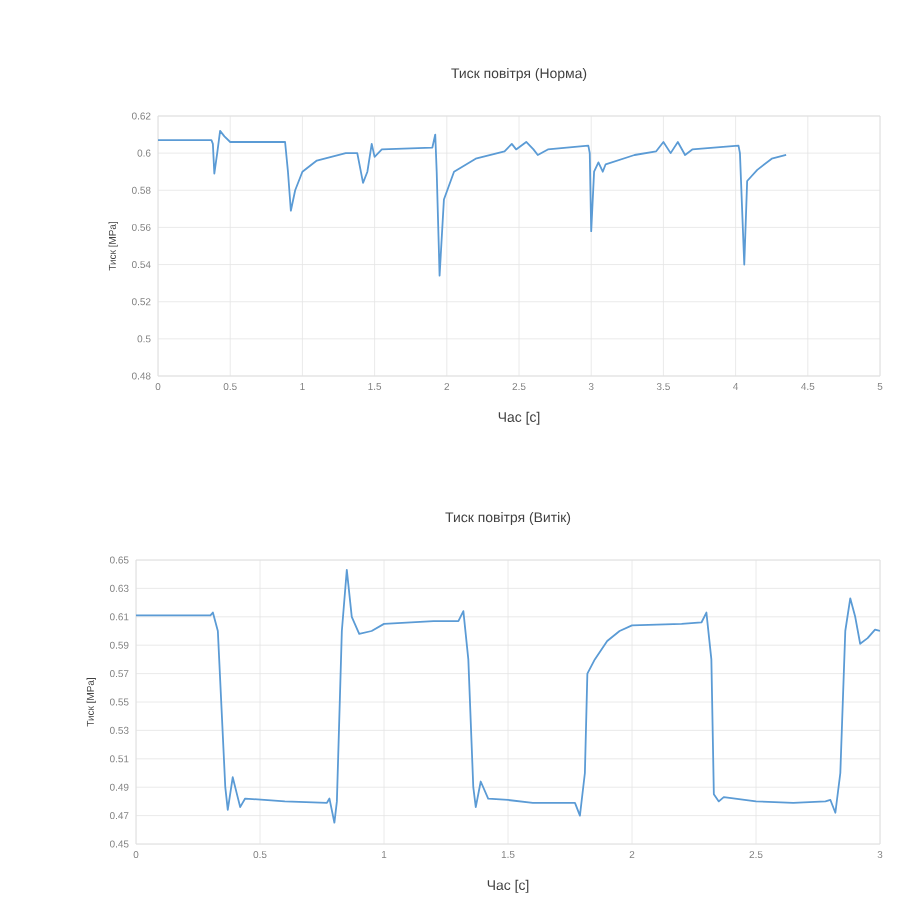 This screenshot has height=920, width=898. I want to click on line-series, so click(473, 203).